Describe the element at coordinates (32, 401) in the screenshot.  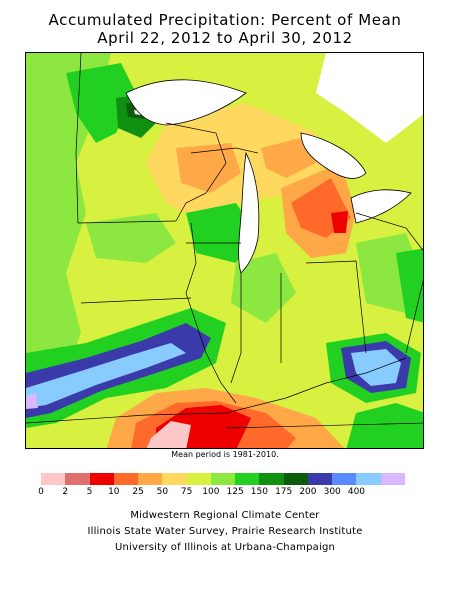
I see `precip-region-missouri-purple` at that location.